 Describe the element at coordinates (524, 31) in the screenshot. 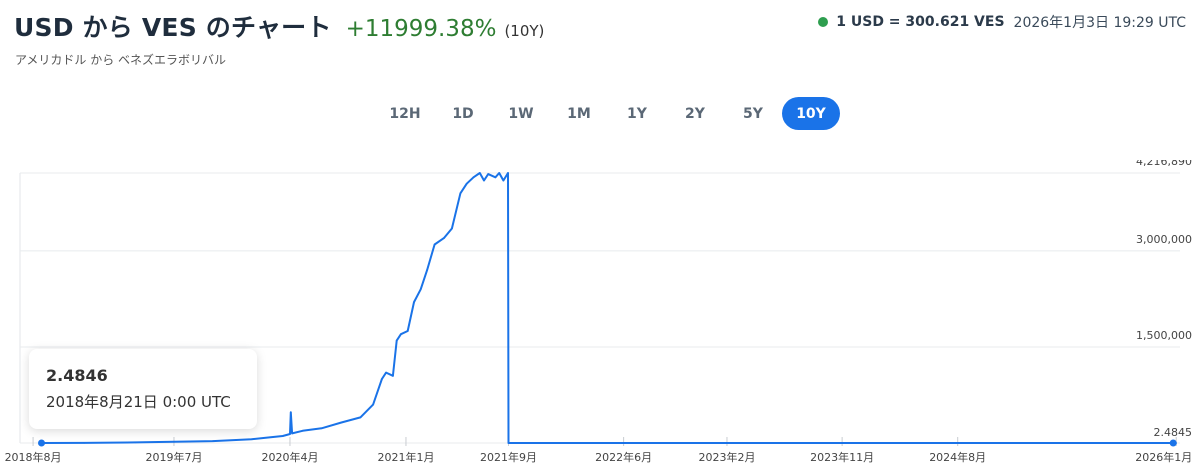

I see `period-label: (10Y)` at that location.